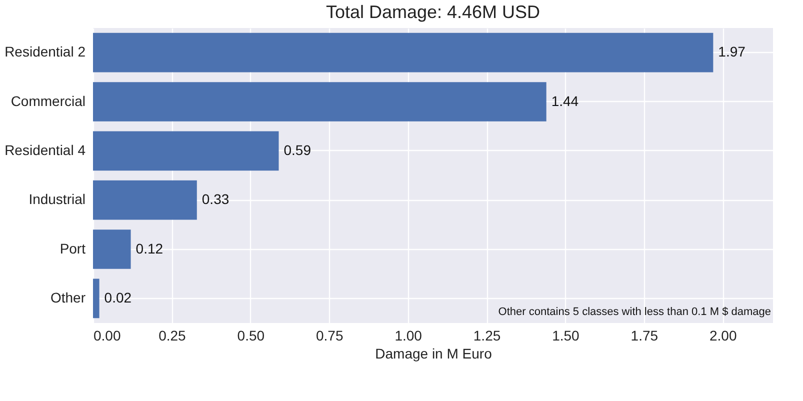  I want to click on x-tick-label: 1.25, so click(487, 336).